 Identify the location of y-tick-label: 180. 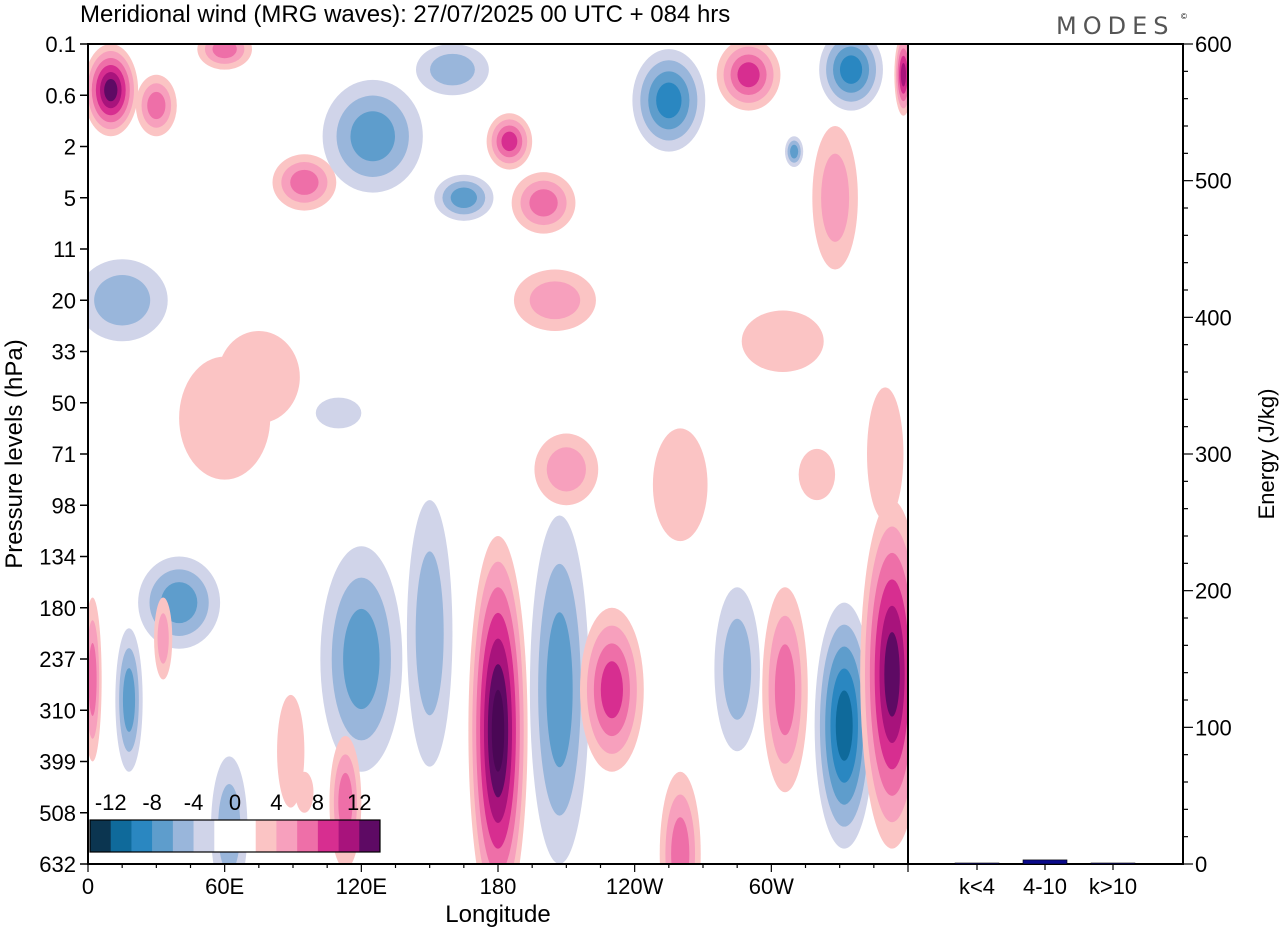
(57, 608).